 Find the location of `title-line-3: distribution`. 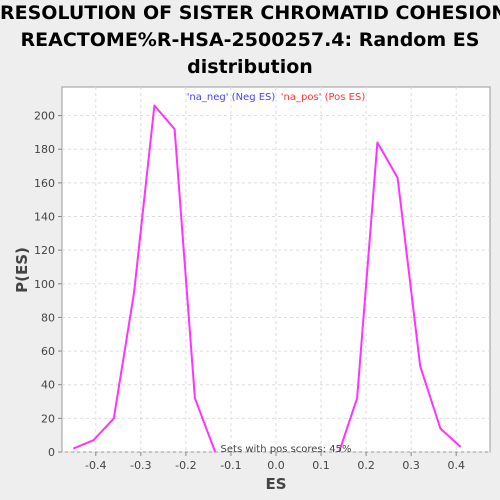

title-line-3: distribution is located at coordinates (250, 67).